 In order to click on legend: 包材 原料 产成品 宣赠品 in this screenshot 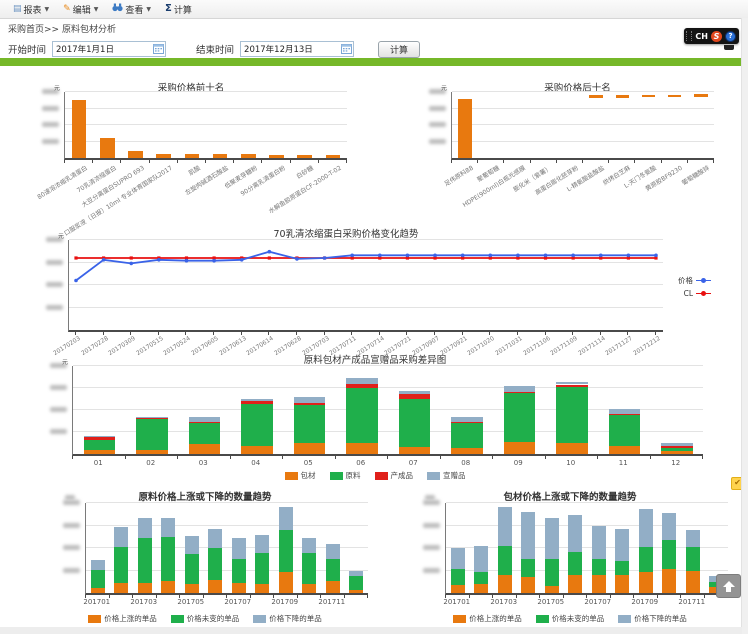, I will do `click(375, 475)`.